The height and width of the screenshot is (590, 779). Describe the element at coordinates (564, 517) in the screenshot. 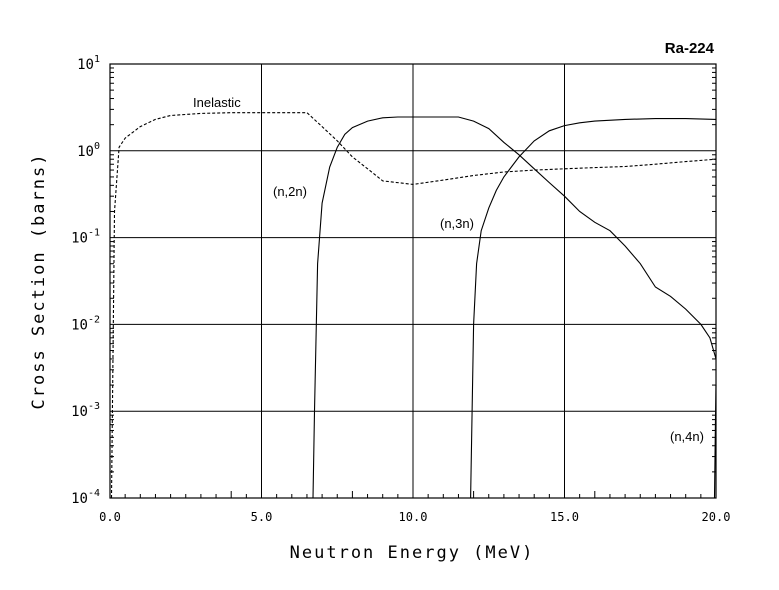

I see `x-tick-label: 15.0` at that location.